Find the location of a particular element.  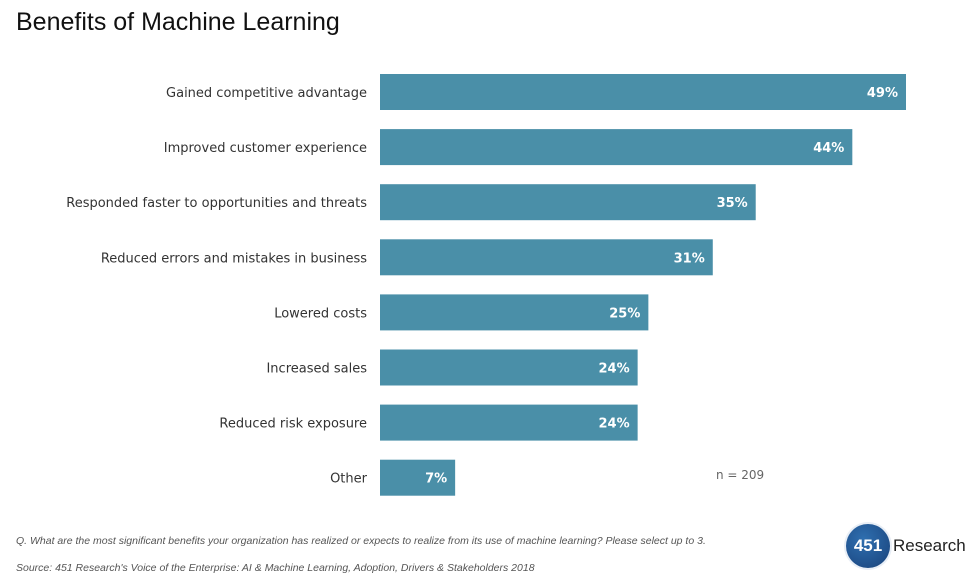

brand-logo: 451 Research is located at coordinates (906, 546).